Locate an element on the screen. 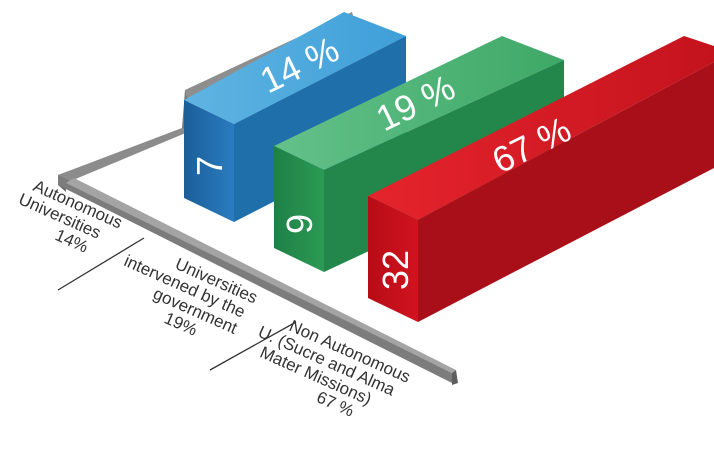  bar-0-front is located at coordinates (209, 161).